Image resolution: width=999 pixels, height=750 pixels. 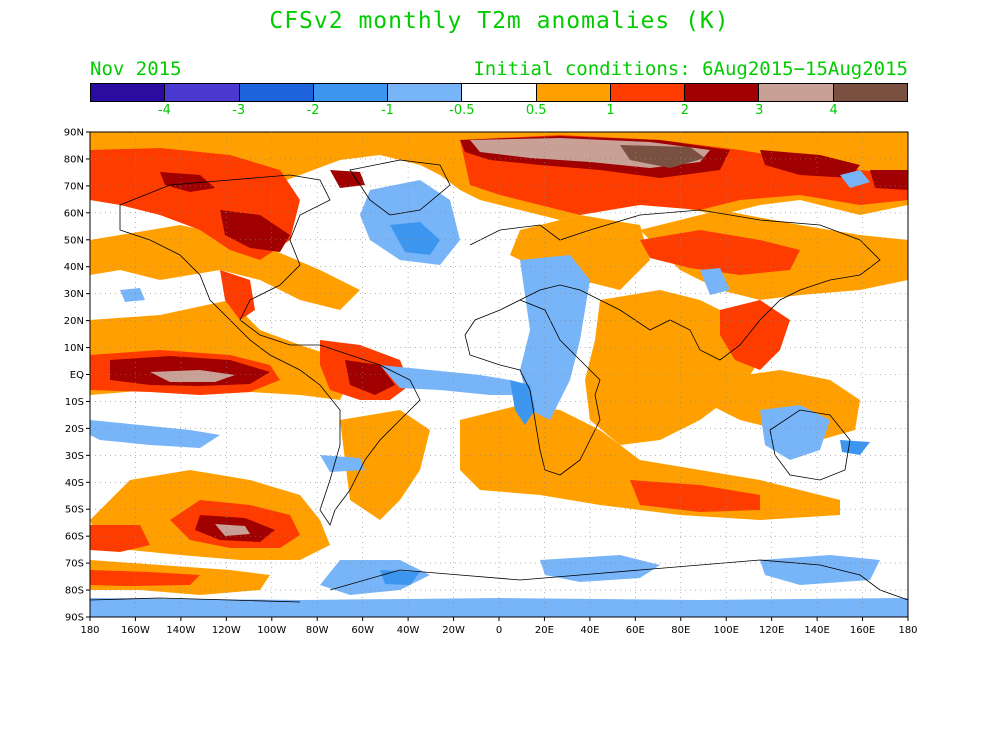 What do you see at coordinates (544, 630) in the screenshot?
I see `lon-label: 20E` at bounding box center [544, 630].